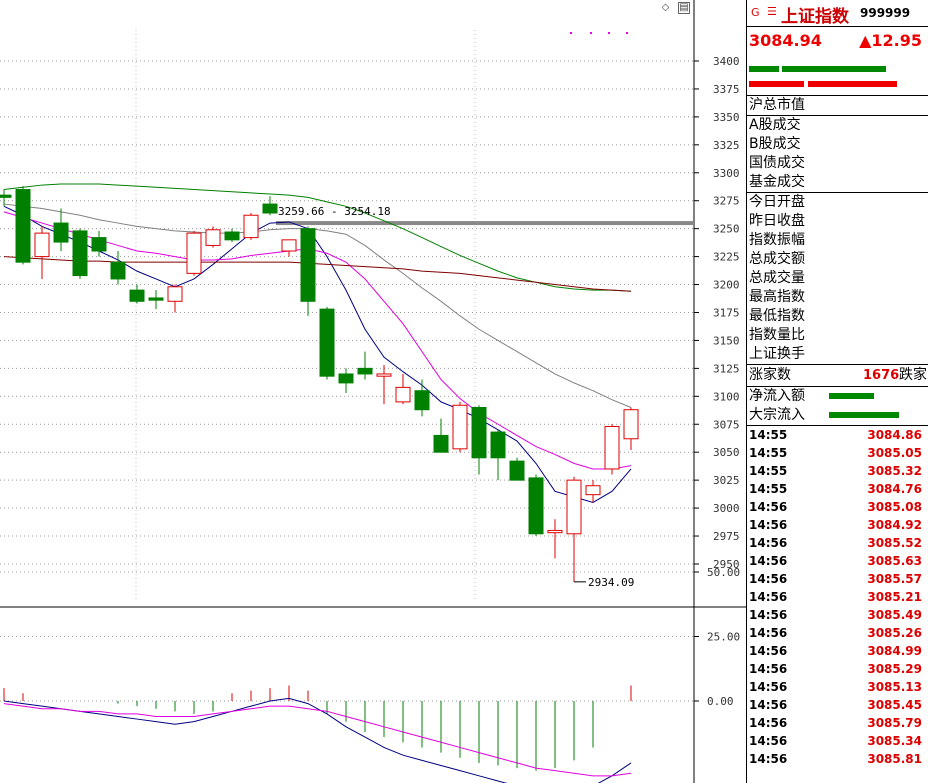 Image resolution: width=928 pixels, height=783 pixels. I want to click on indicator-tick-label: 0.00, so click(720, 701).